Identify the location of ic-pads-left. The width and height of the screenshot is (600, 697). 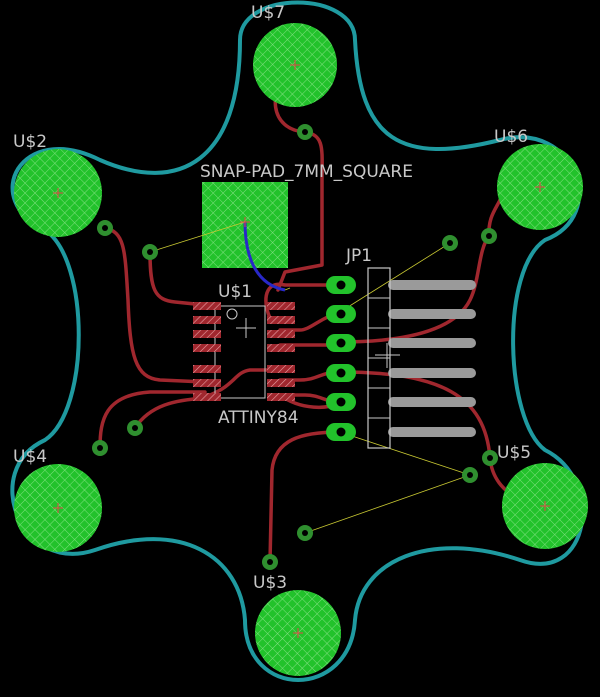
(207, 351).